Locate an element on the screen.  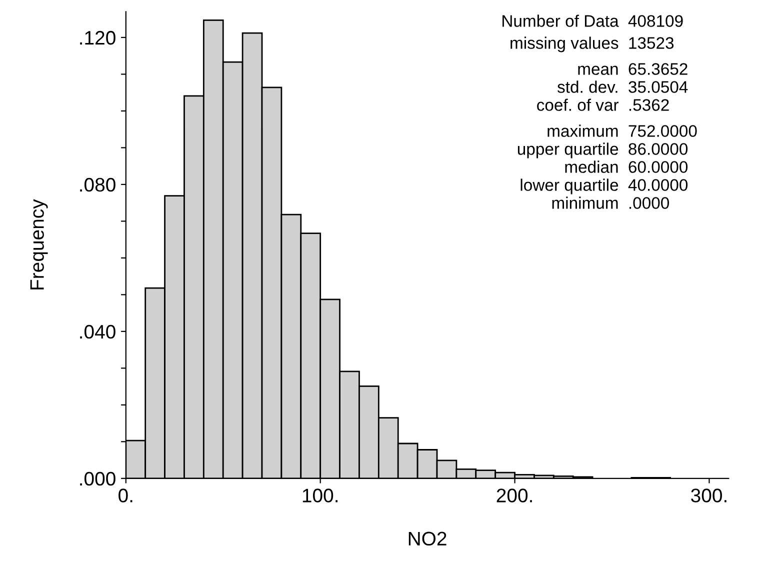
annotation: median is located at coordinates (591, 166).